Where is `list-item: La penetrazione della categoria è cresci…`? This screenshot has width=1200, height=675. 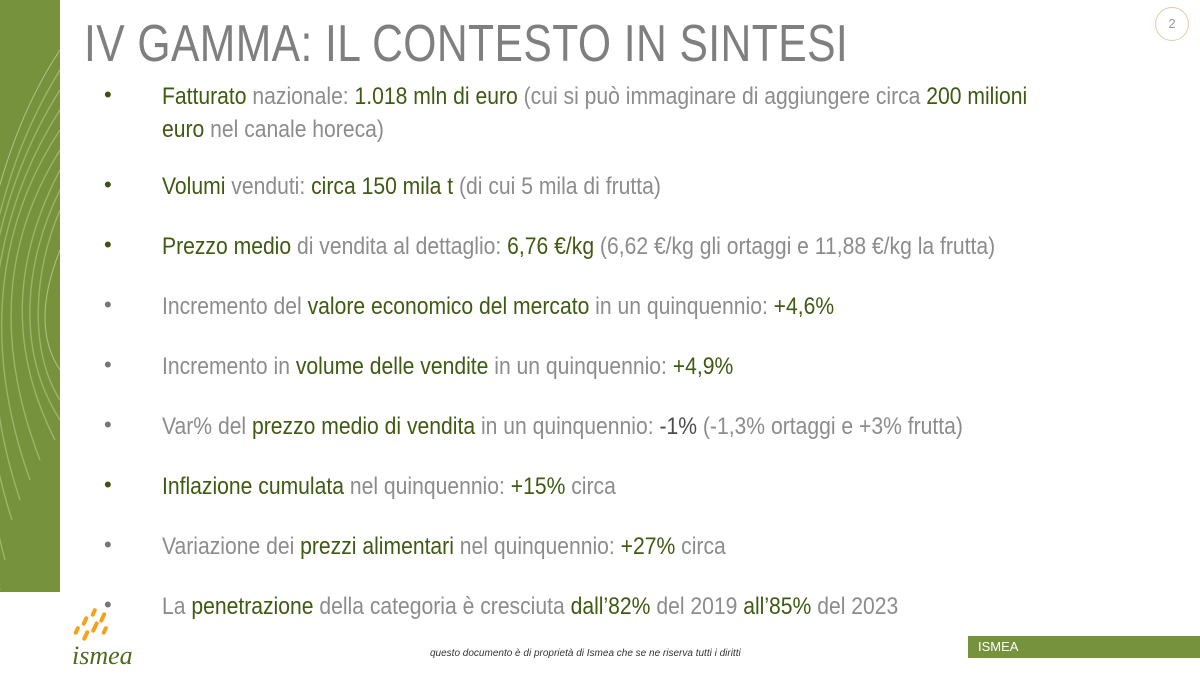
list-item: La penetrazione della categoria è cresci… is located at coordinates (597, 606).